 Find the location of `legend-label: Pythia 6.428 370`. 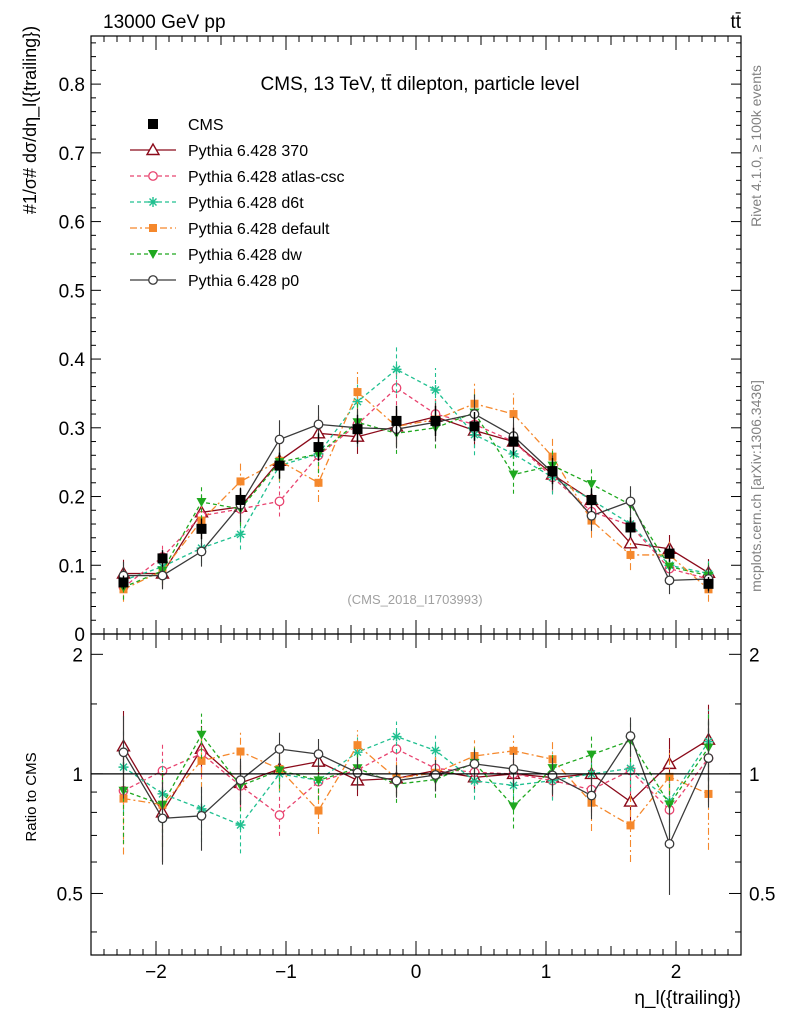

legend-label: Pythia 6.428 370 is located at coordinates (248, 151).